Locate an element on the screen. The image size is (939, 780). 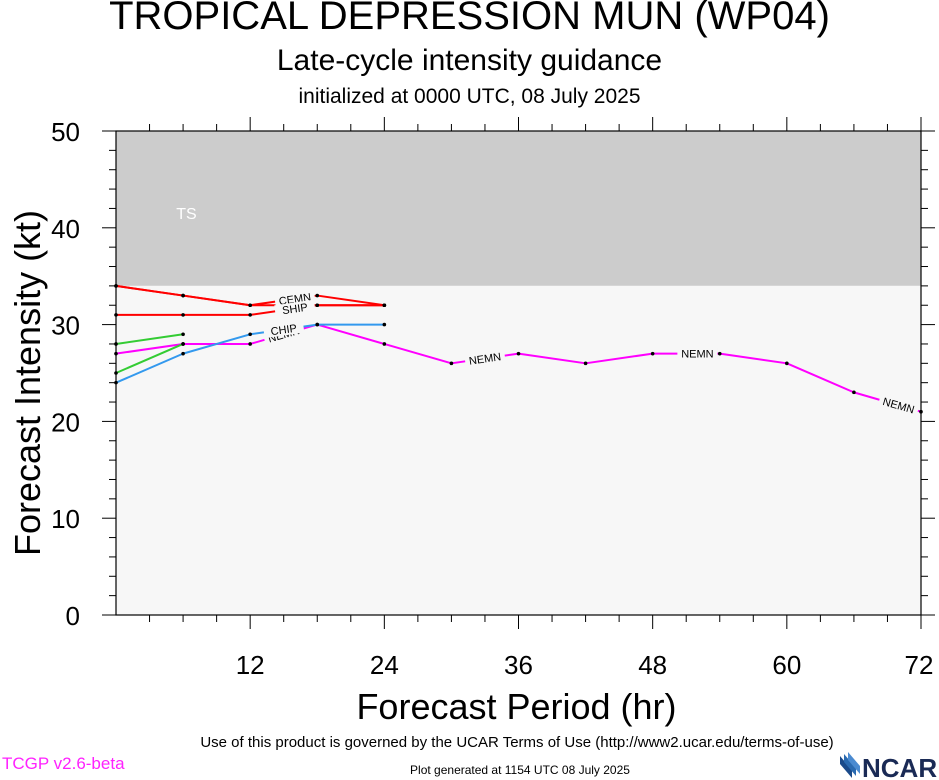
x-tick-label: 12 is located at coordinates (250, 665).